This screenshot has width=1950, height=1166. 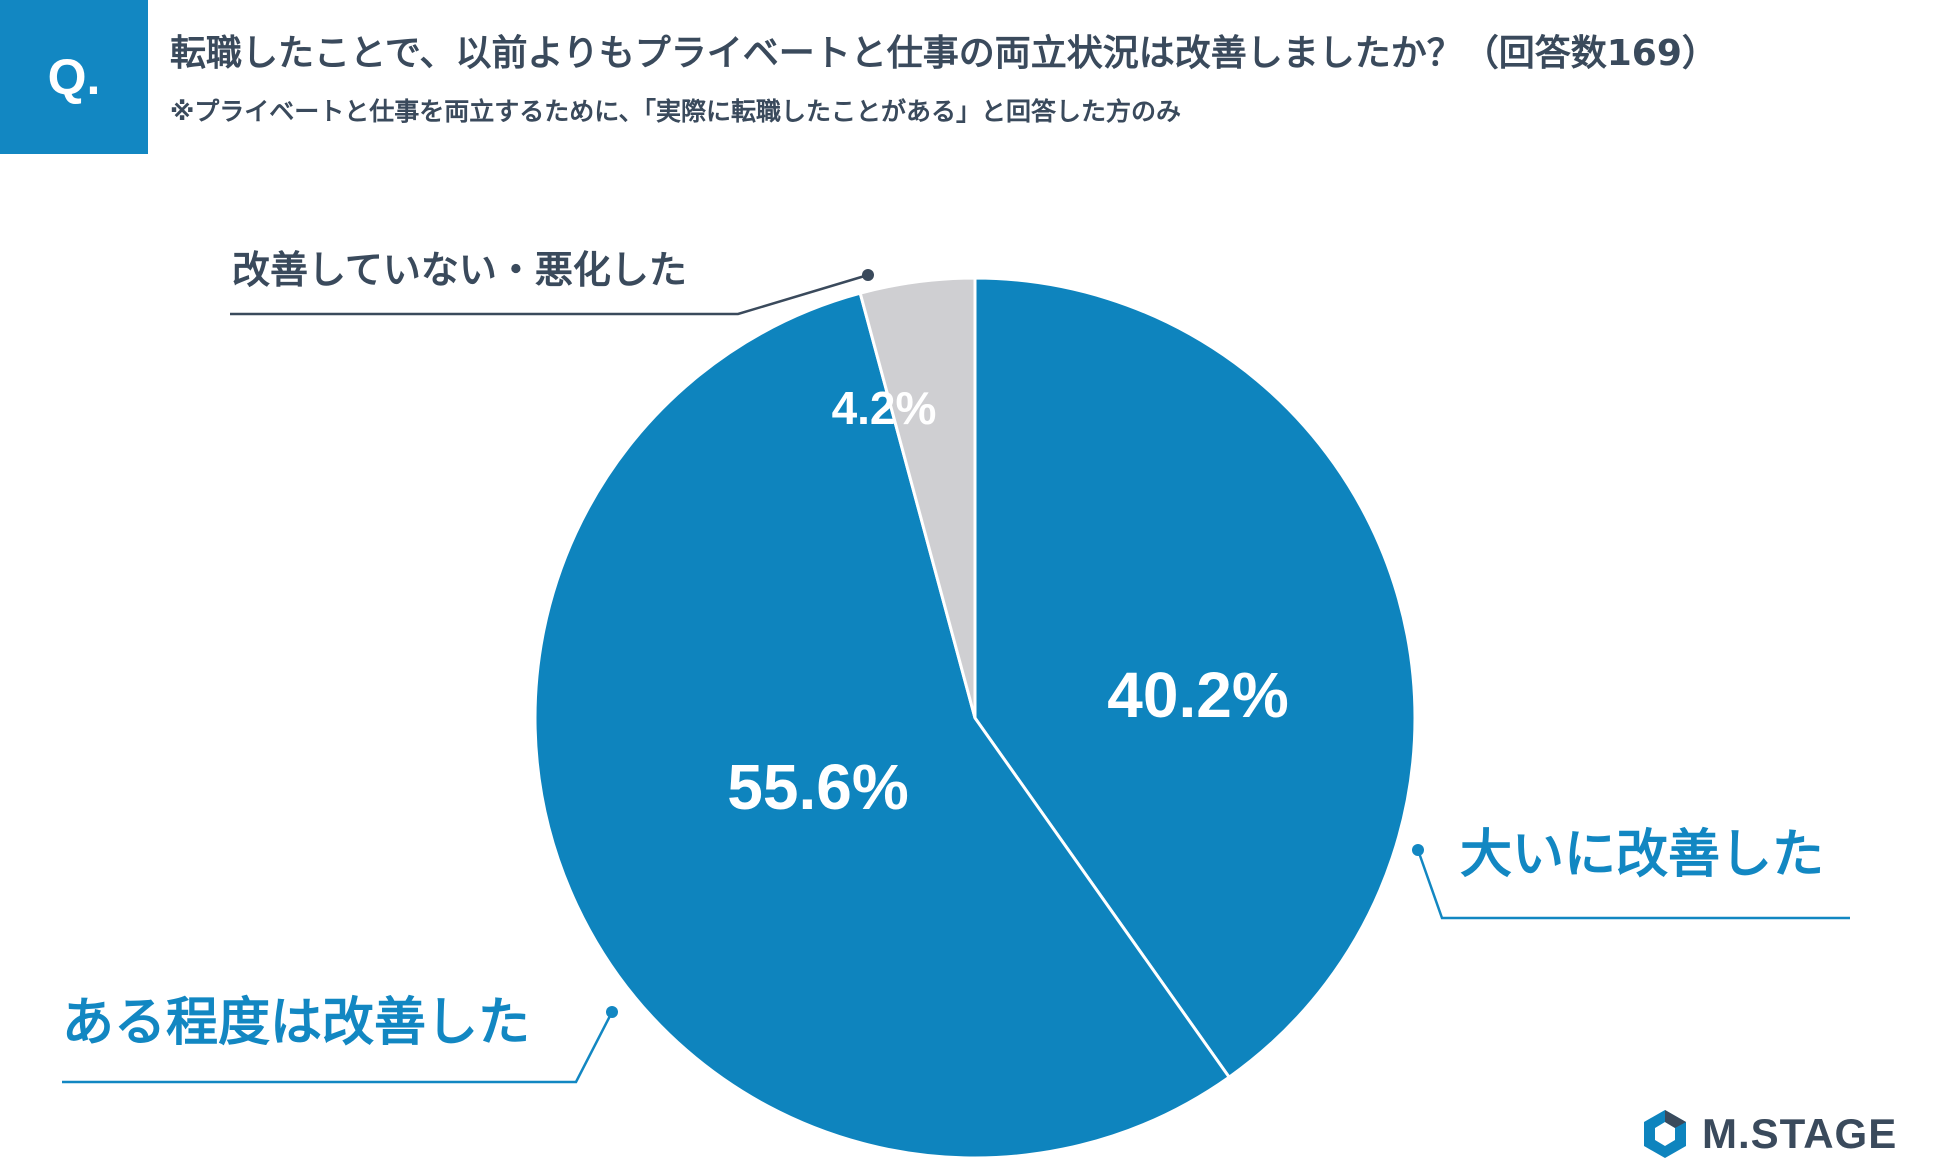 I want to click on brand-logo: M.STAGE, so click(x=1769, y=1134).